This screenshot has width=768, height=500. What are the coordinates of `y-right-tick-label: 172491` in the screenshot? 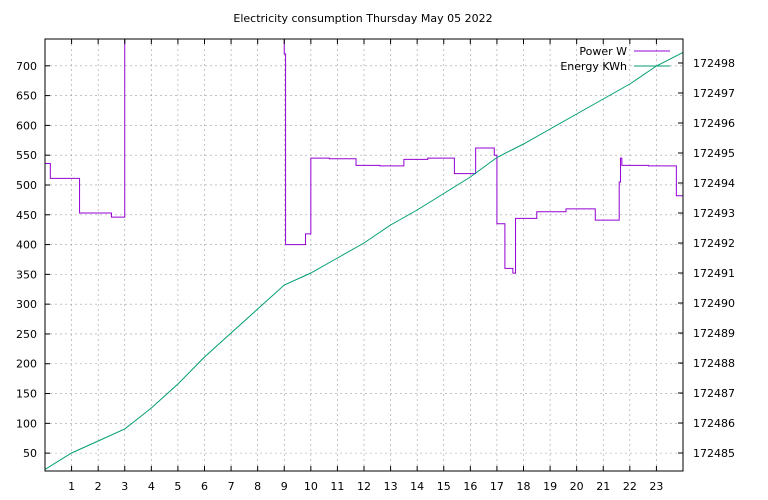 It's located at (714, 273).